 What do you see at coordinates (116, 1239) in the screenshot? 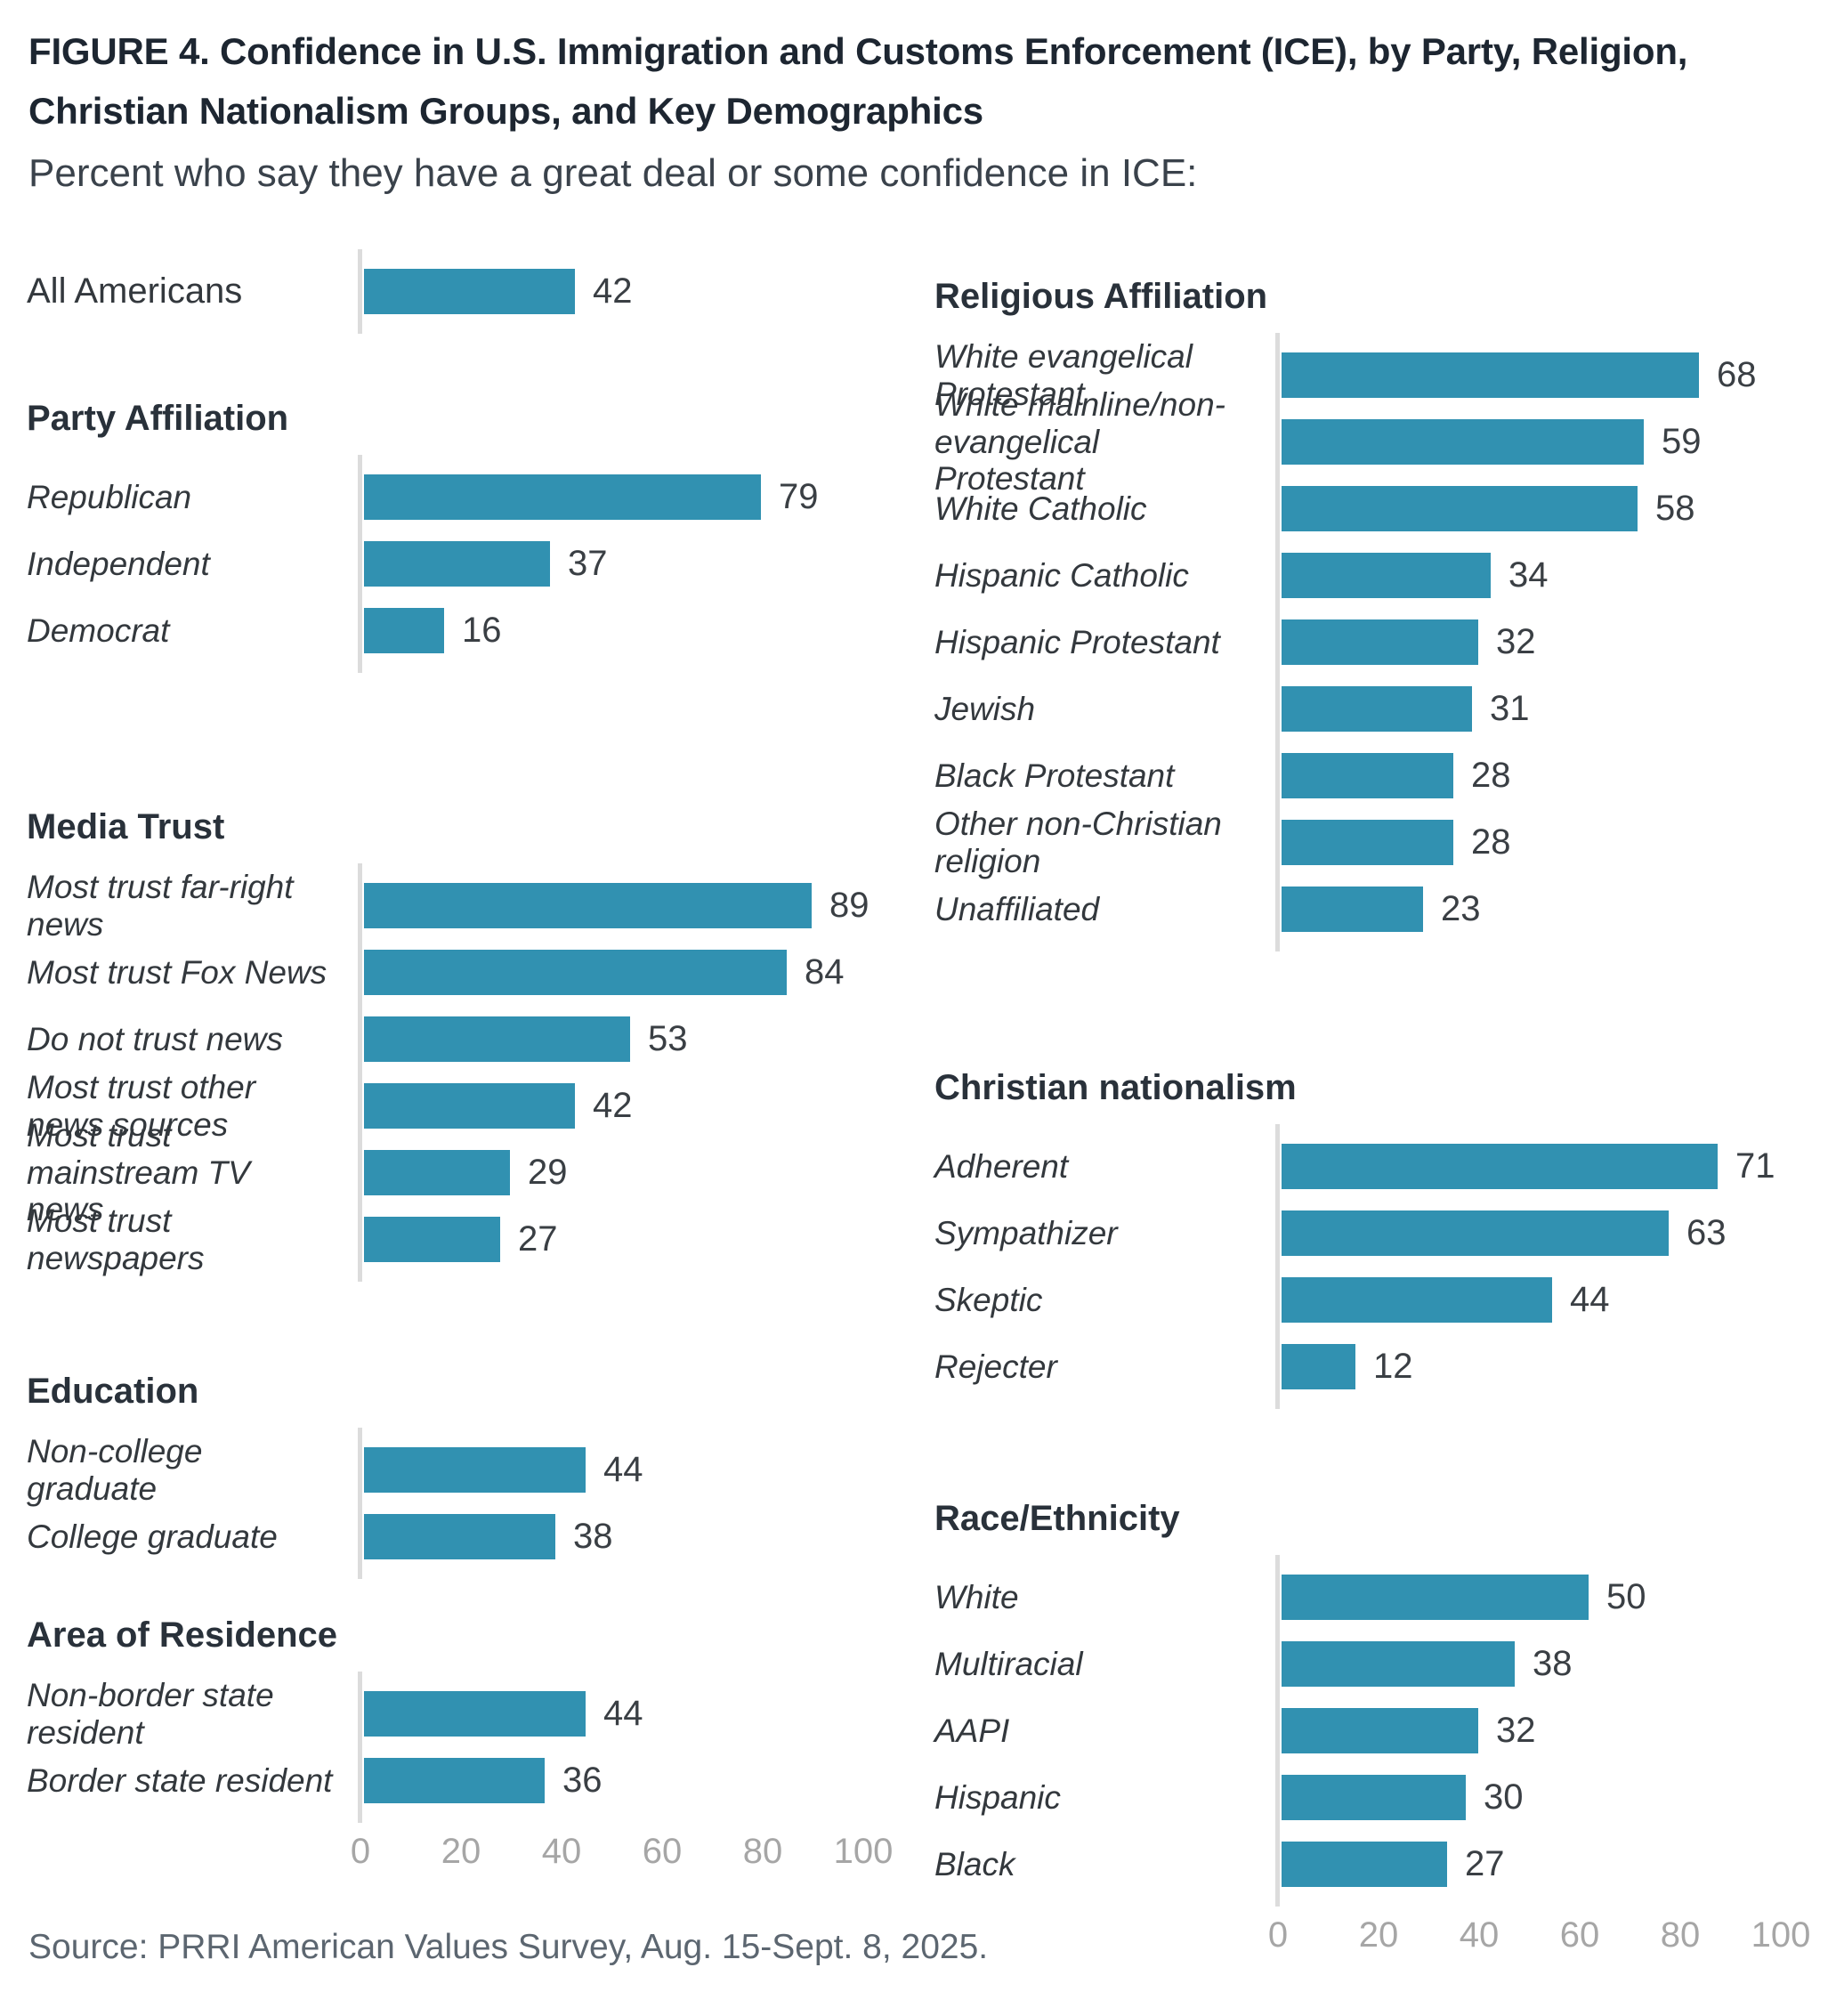
I see `category-label: Most trust newspapers` at bounding box center [116, 1239].